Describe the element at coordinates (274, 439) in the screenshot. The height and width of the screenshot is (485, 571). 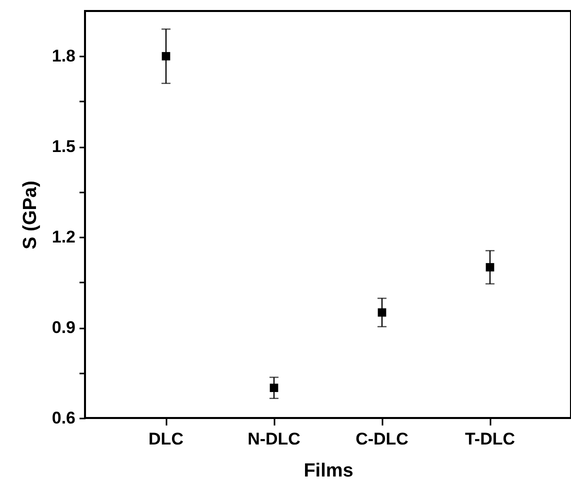
I see `x-tick-label: N-DLC` at that location.